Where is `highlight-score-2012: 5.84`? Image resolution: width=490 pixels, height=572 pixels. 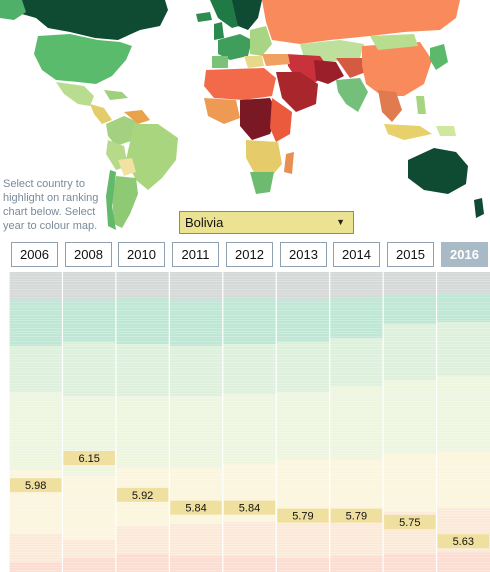
highlight-score-2012: 5.84 is located at coordinates (249, 507).